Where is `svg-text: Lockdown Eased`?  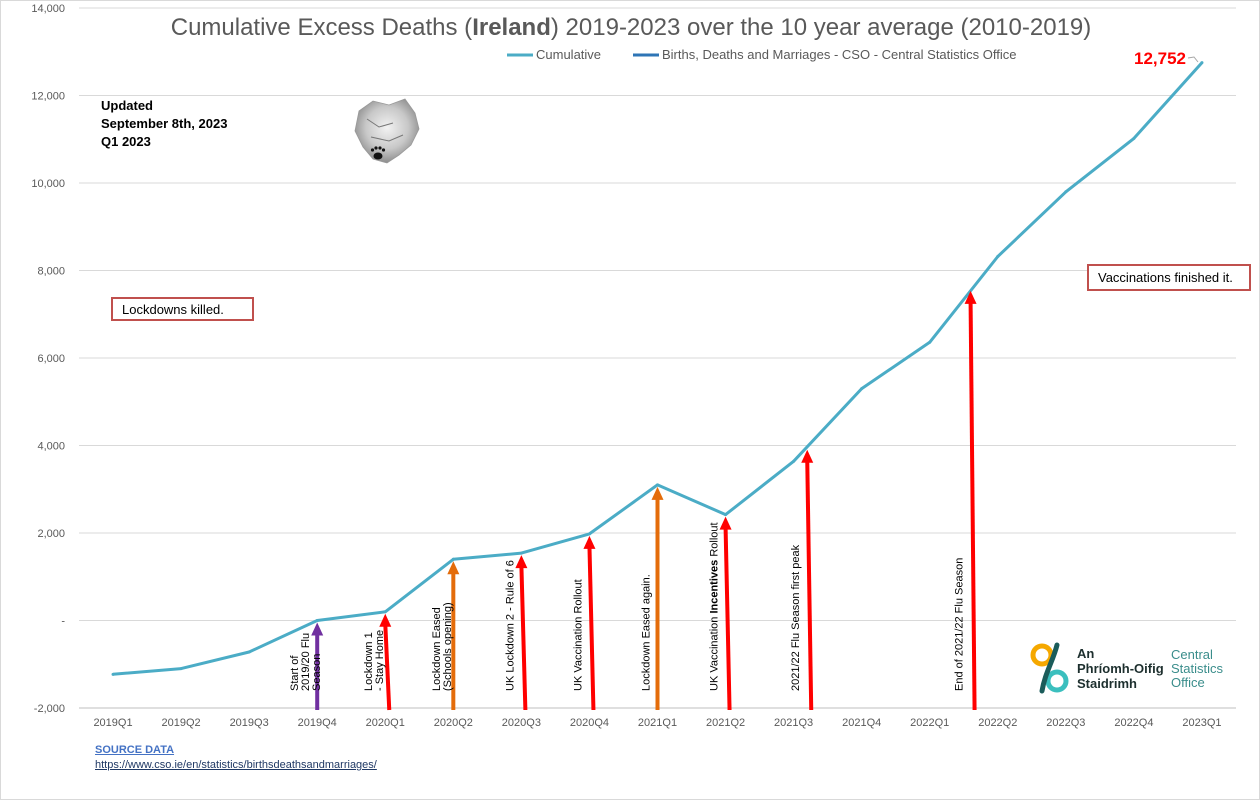 svg-text: Lockdown Eased is located at coordinates (437, 649).